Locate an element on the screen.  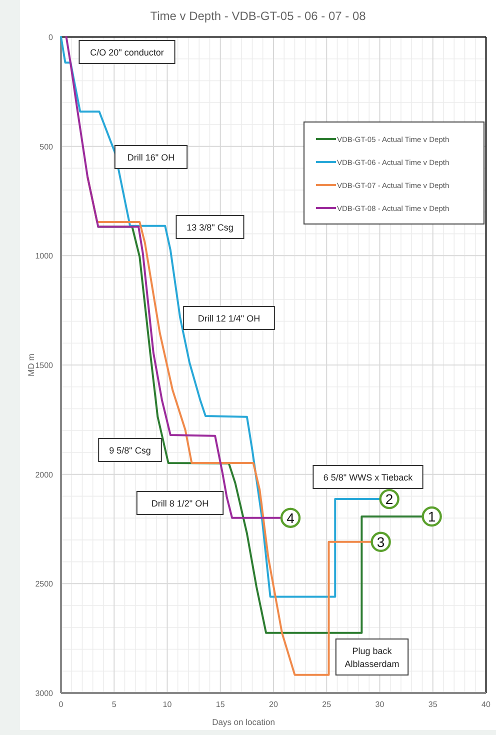
annotation: Plug back Alblasserdam is located at coordinates (372, 657).